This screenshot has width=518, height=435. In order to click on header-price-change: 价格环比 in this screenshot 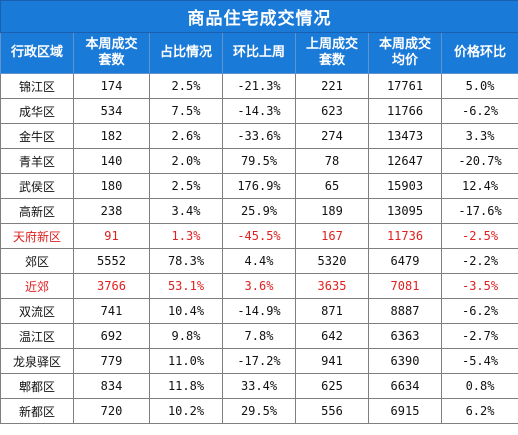, I will do `click(479, 53)`.